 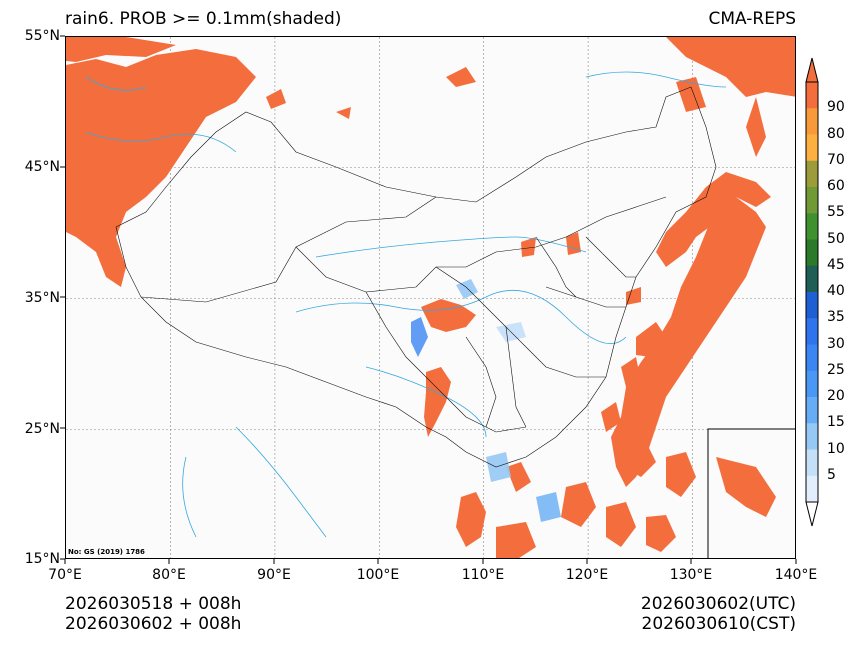 I want to click on ytick-label: 25°N, so click(x=42, y=429).